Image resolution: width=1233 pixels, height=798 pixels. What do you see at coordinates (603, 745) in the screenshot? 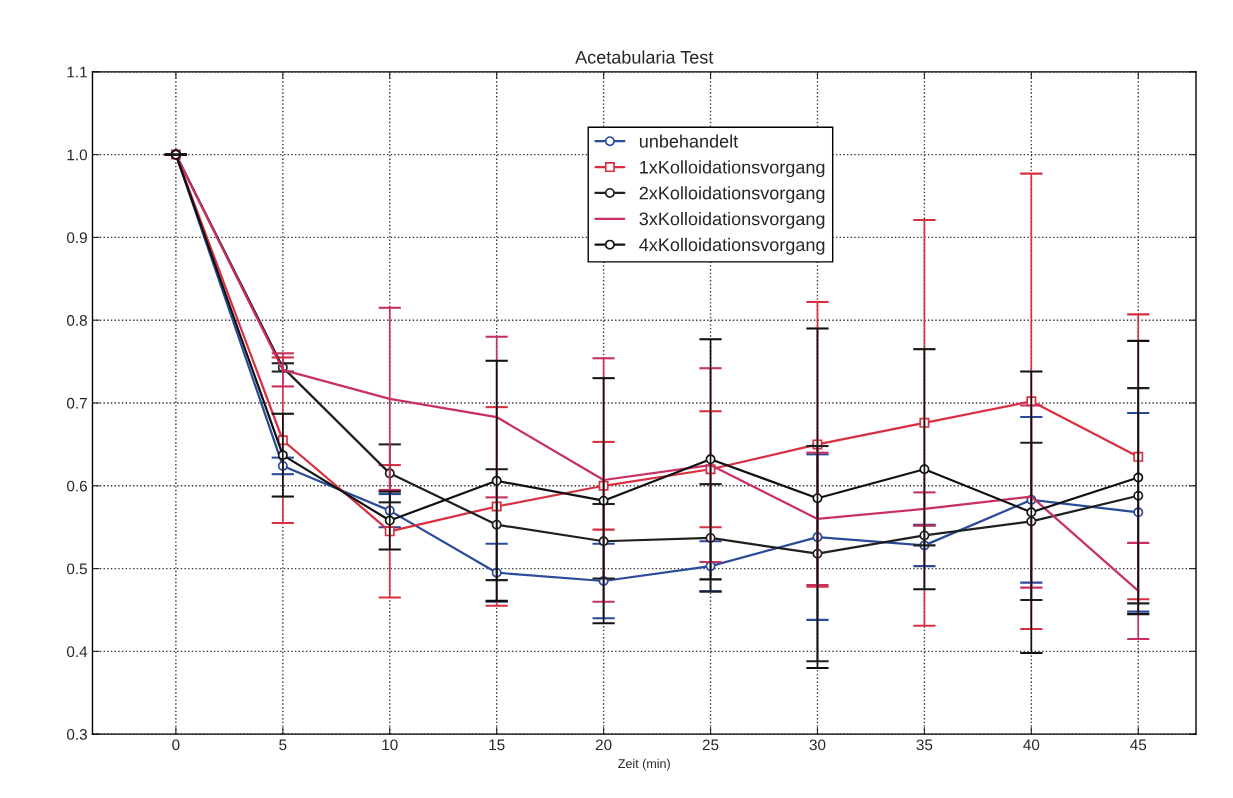
I see `x-tick-label: 20` at bounding box center [603, 745].